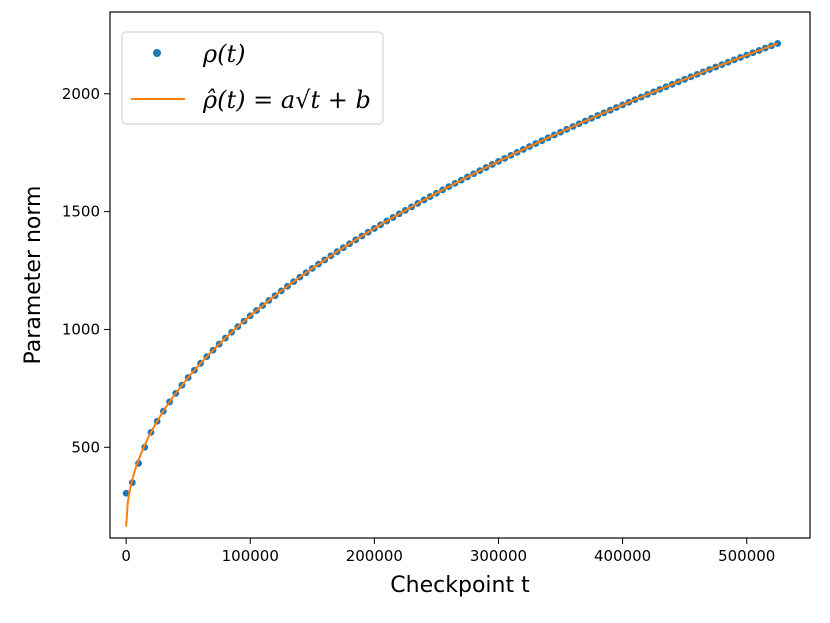 The image size is (830, 623). I want to click on x-tick-label: 200000, so click(374, 556).